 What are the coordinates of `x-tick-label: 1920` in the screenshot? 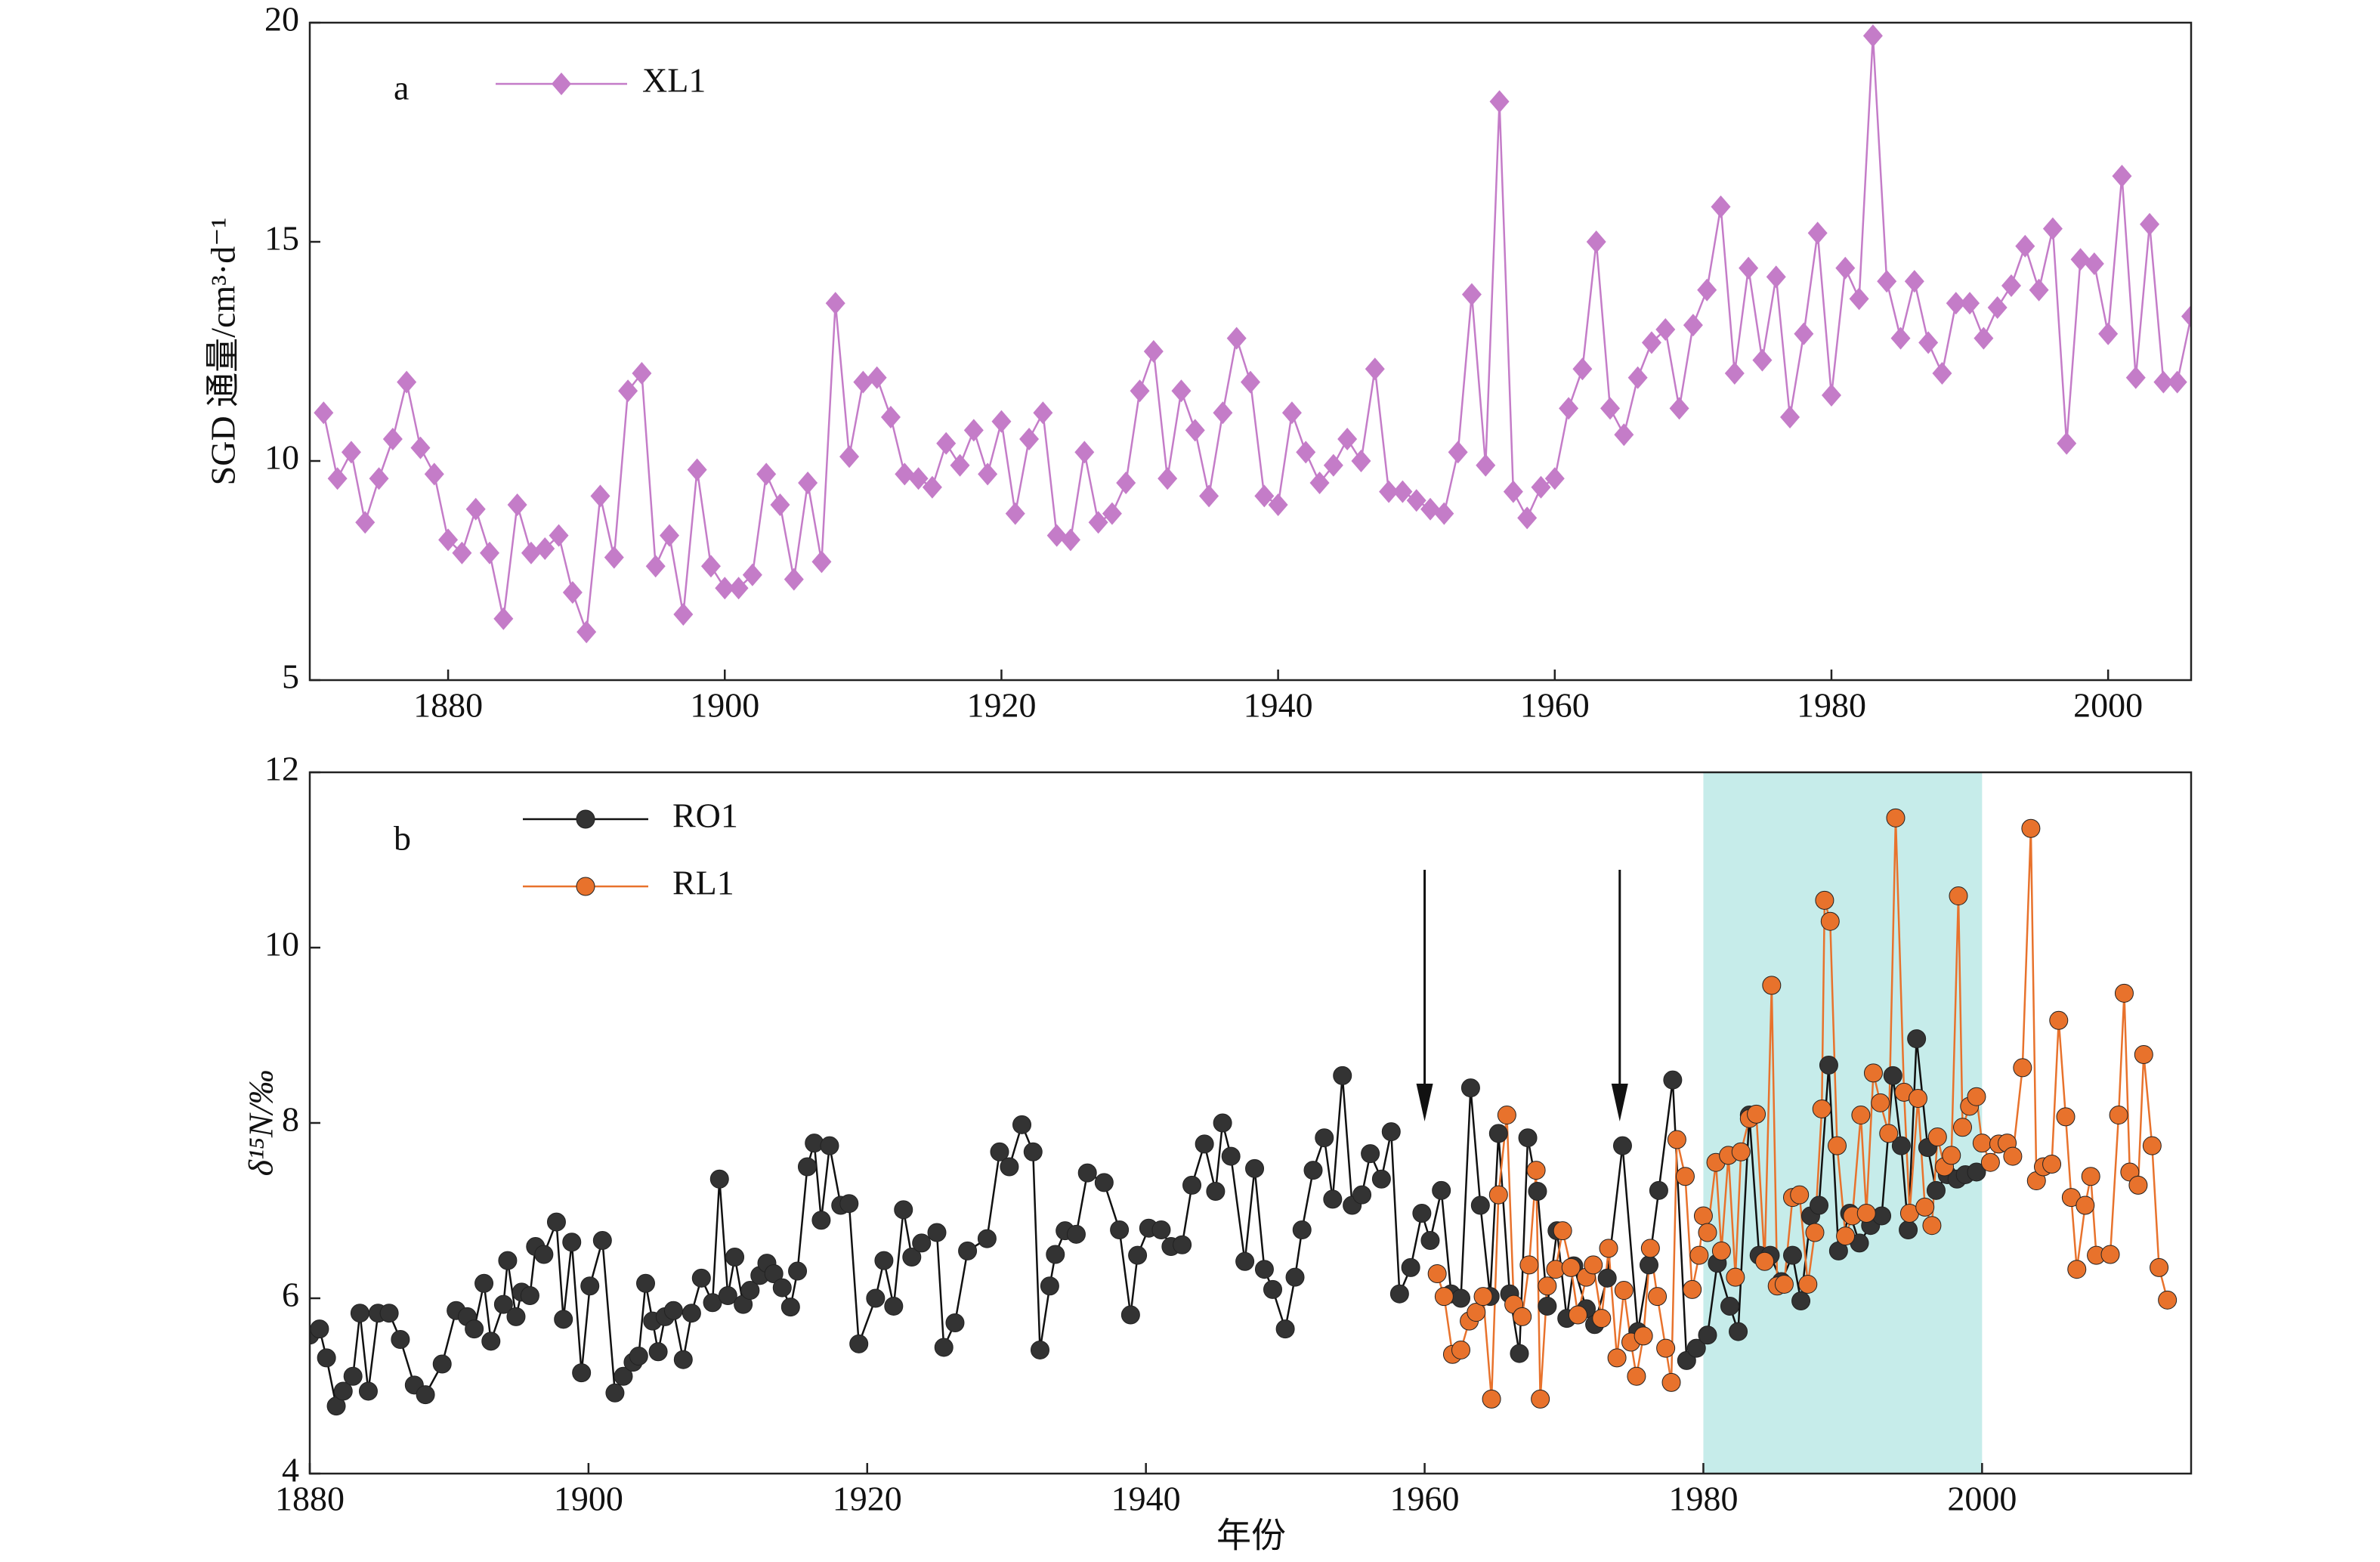 It's located at (867, 1499).